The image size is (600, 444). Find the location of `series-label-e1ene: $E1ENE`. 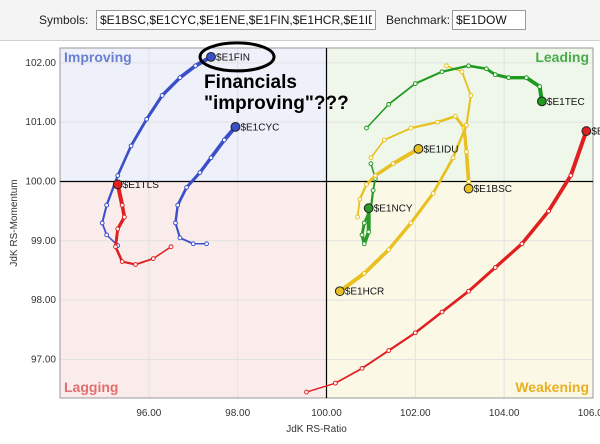

series-label-e1ene: $E1ENE is located at coordinates (595, 132).